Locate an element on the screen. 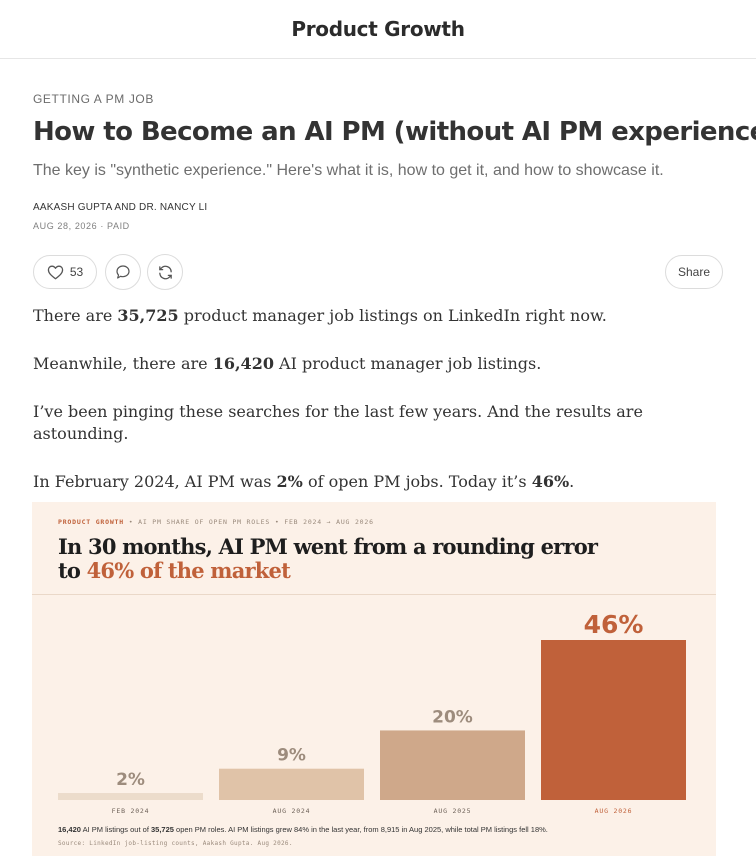  category-label: AUG 2026 is located at coordinates (614, 811).